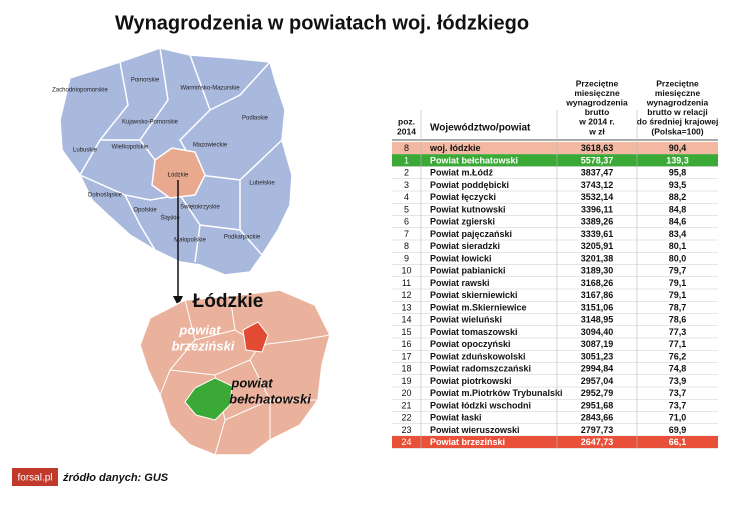 This screenshot has height=505, width=744. I want to click on table-cell: 88,2, so click(678, 197).